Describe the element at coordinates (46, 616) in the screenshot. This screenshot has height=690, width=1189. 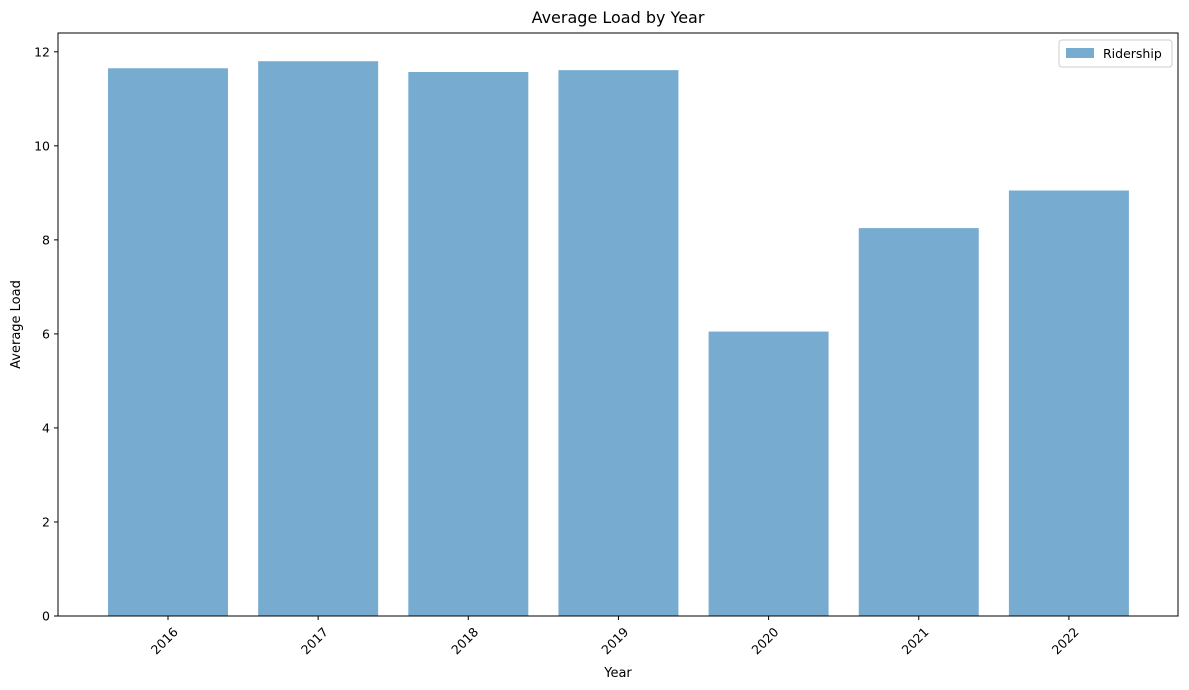
I see `y-tick-label: 0` at that location.